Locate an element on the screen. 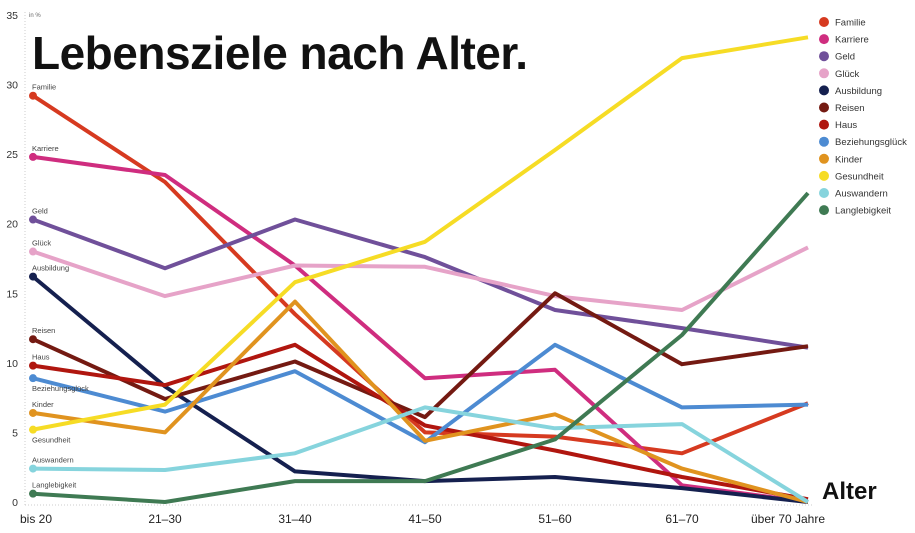  legend-label: Familie is located at coordinates (850, 23).